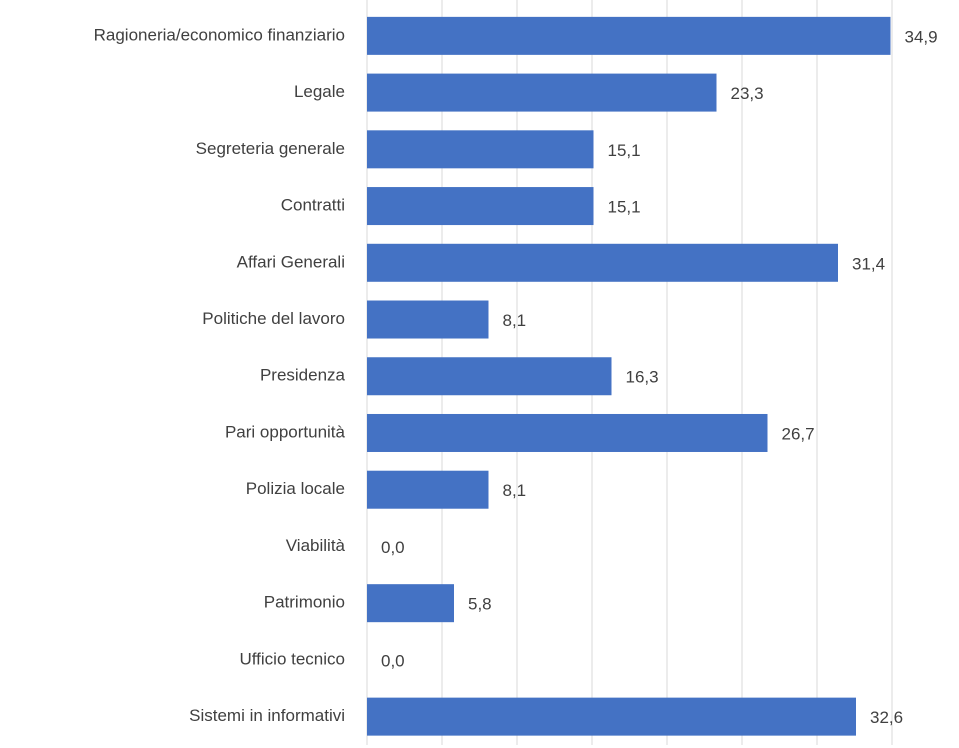  I want to click on data-label: 16,3, so click(642, 377).